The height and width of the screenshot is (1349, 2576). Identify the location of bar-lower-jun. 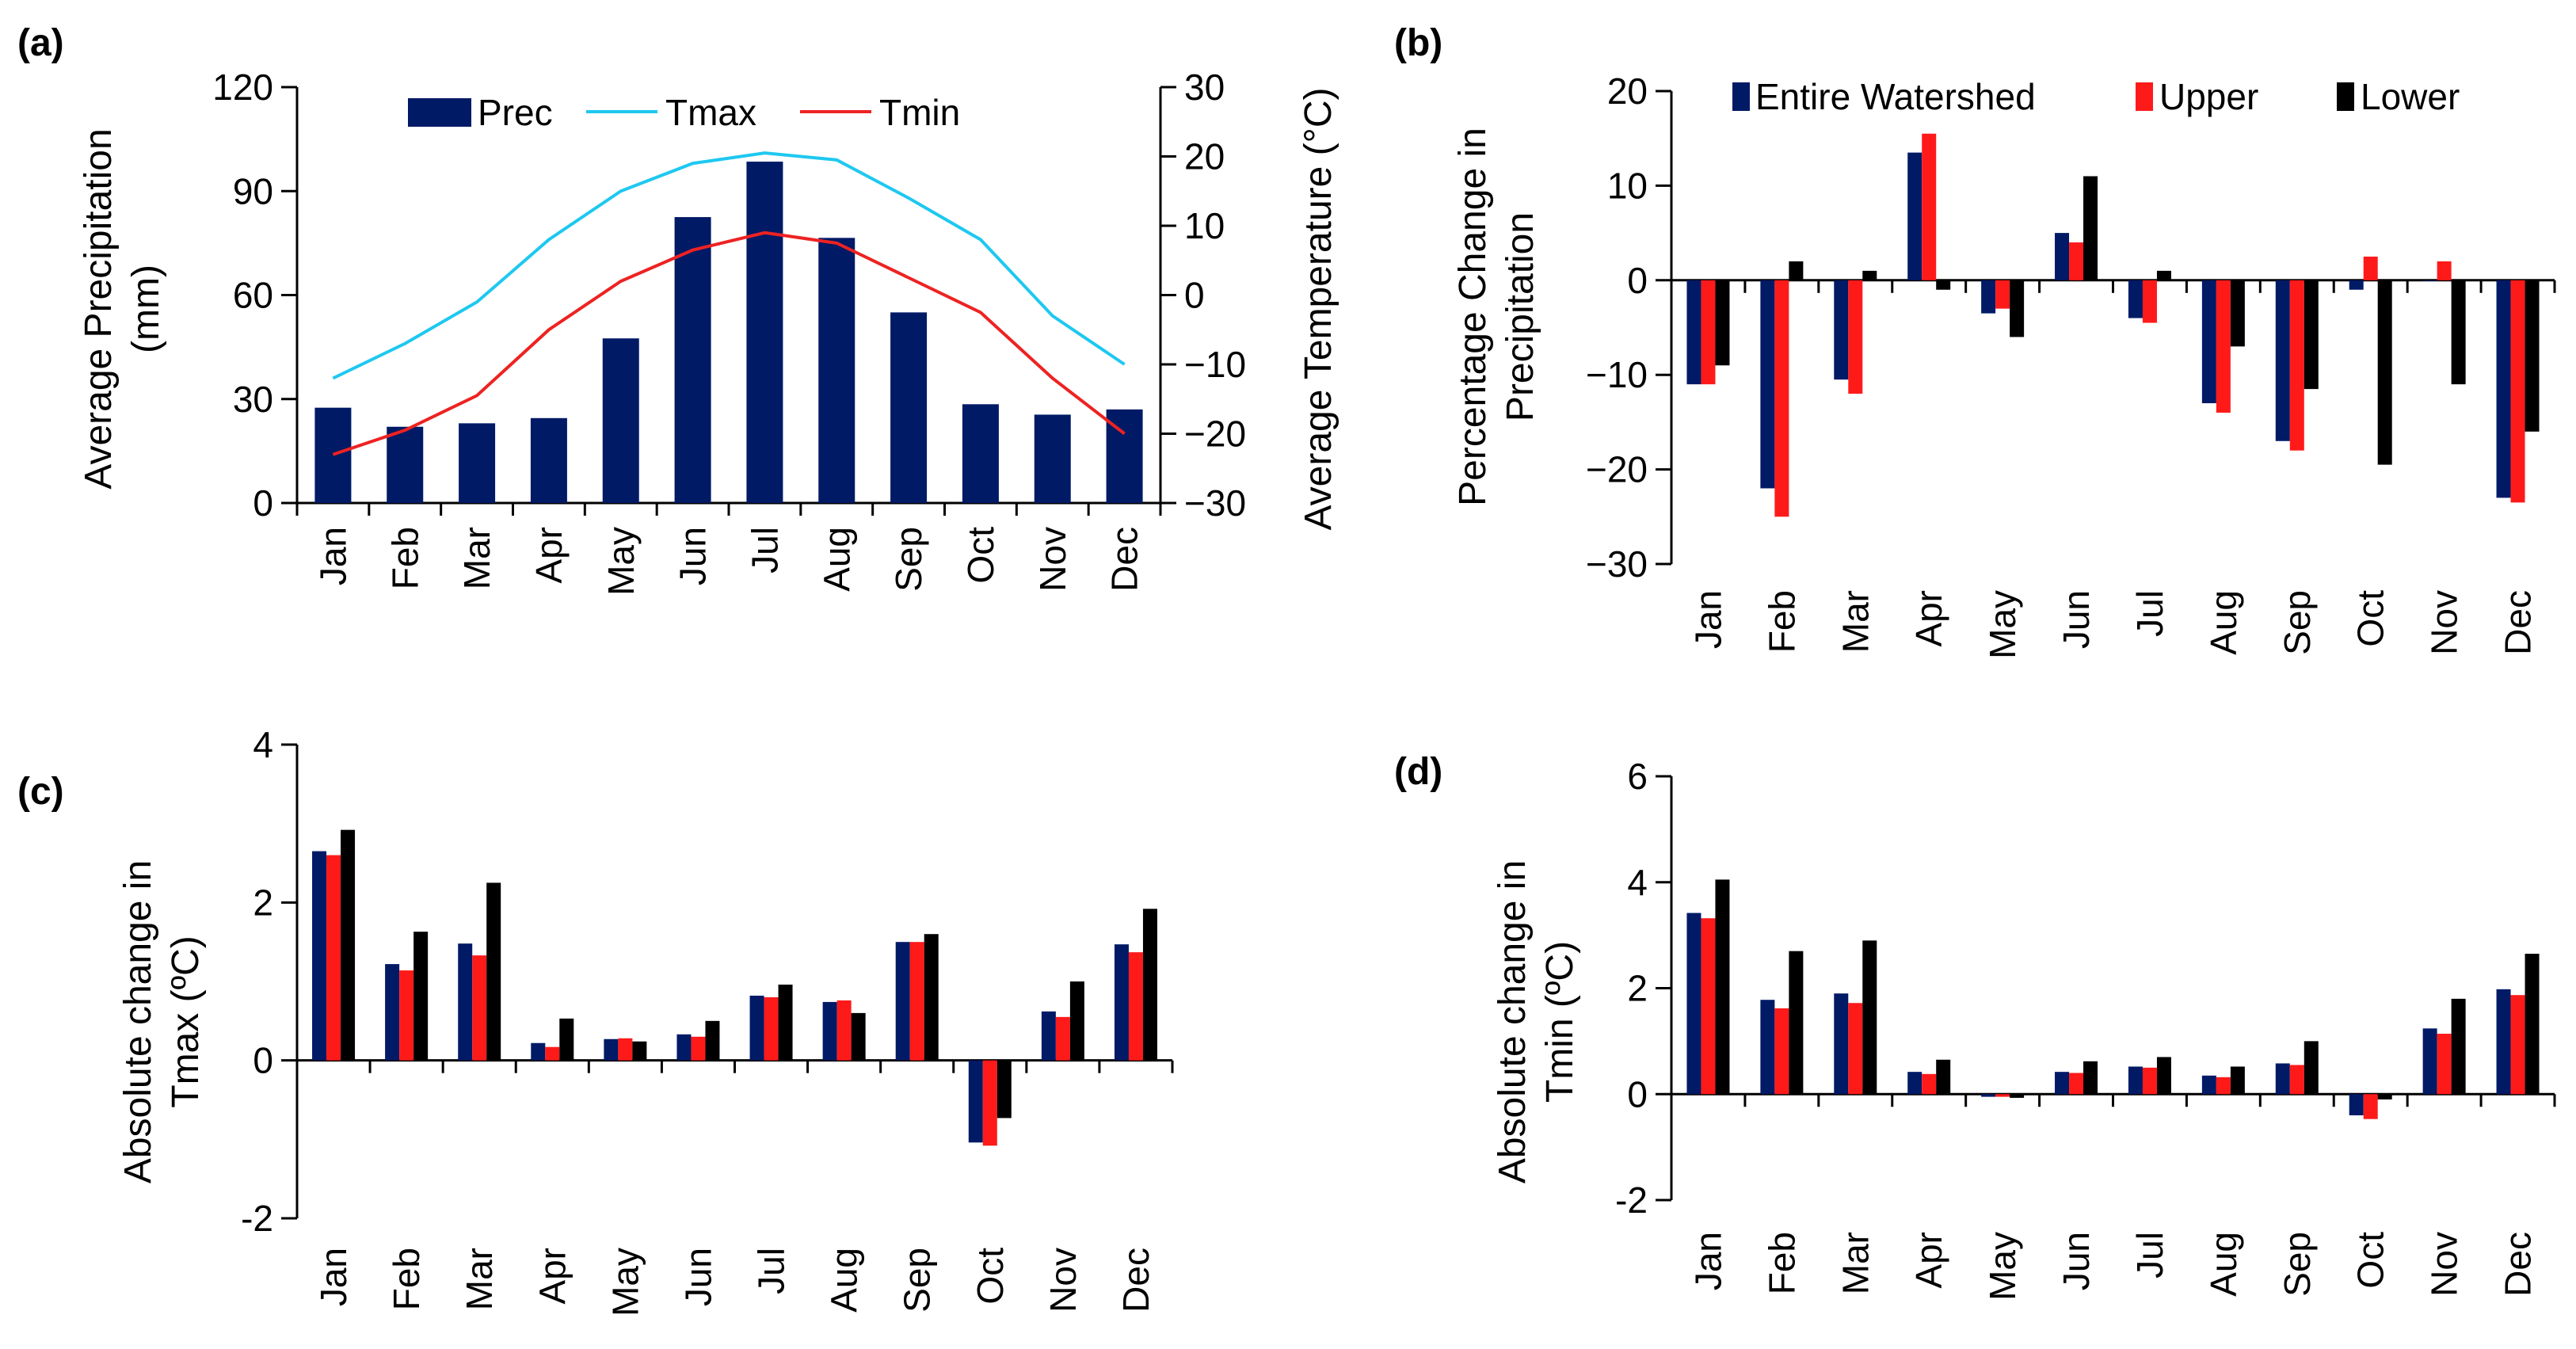
(2090, 1078).